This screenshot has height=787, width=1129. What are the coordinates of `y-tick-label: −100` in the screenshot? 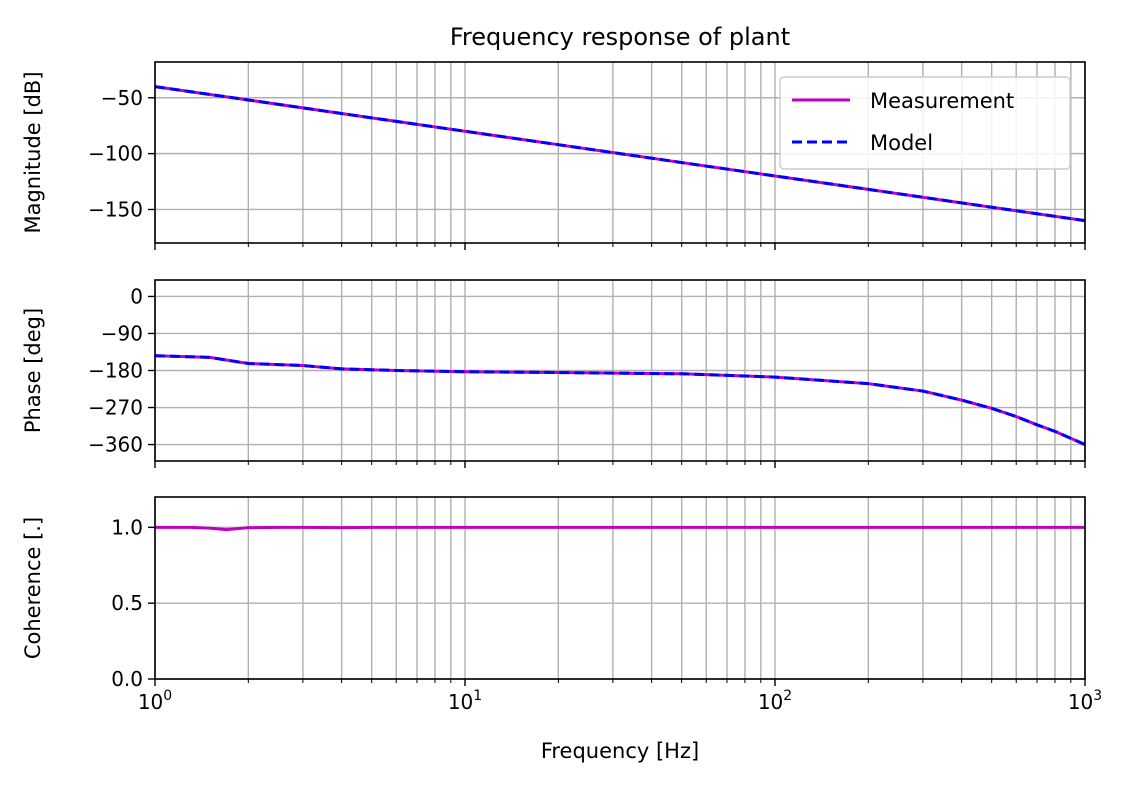 It's located at (115, 154).